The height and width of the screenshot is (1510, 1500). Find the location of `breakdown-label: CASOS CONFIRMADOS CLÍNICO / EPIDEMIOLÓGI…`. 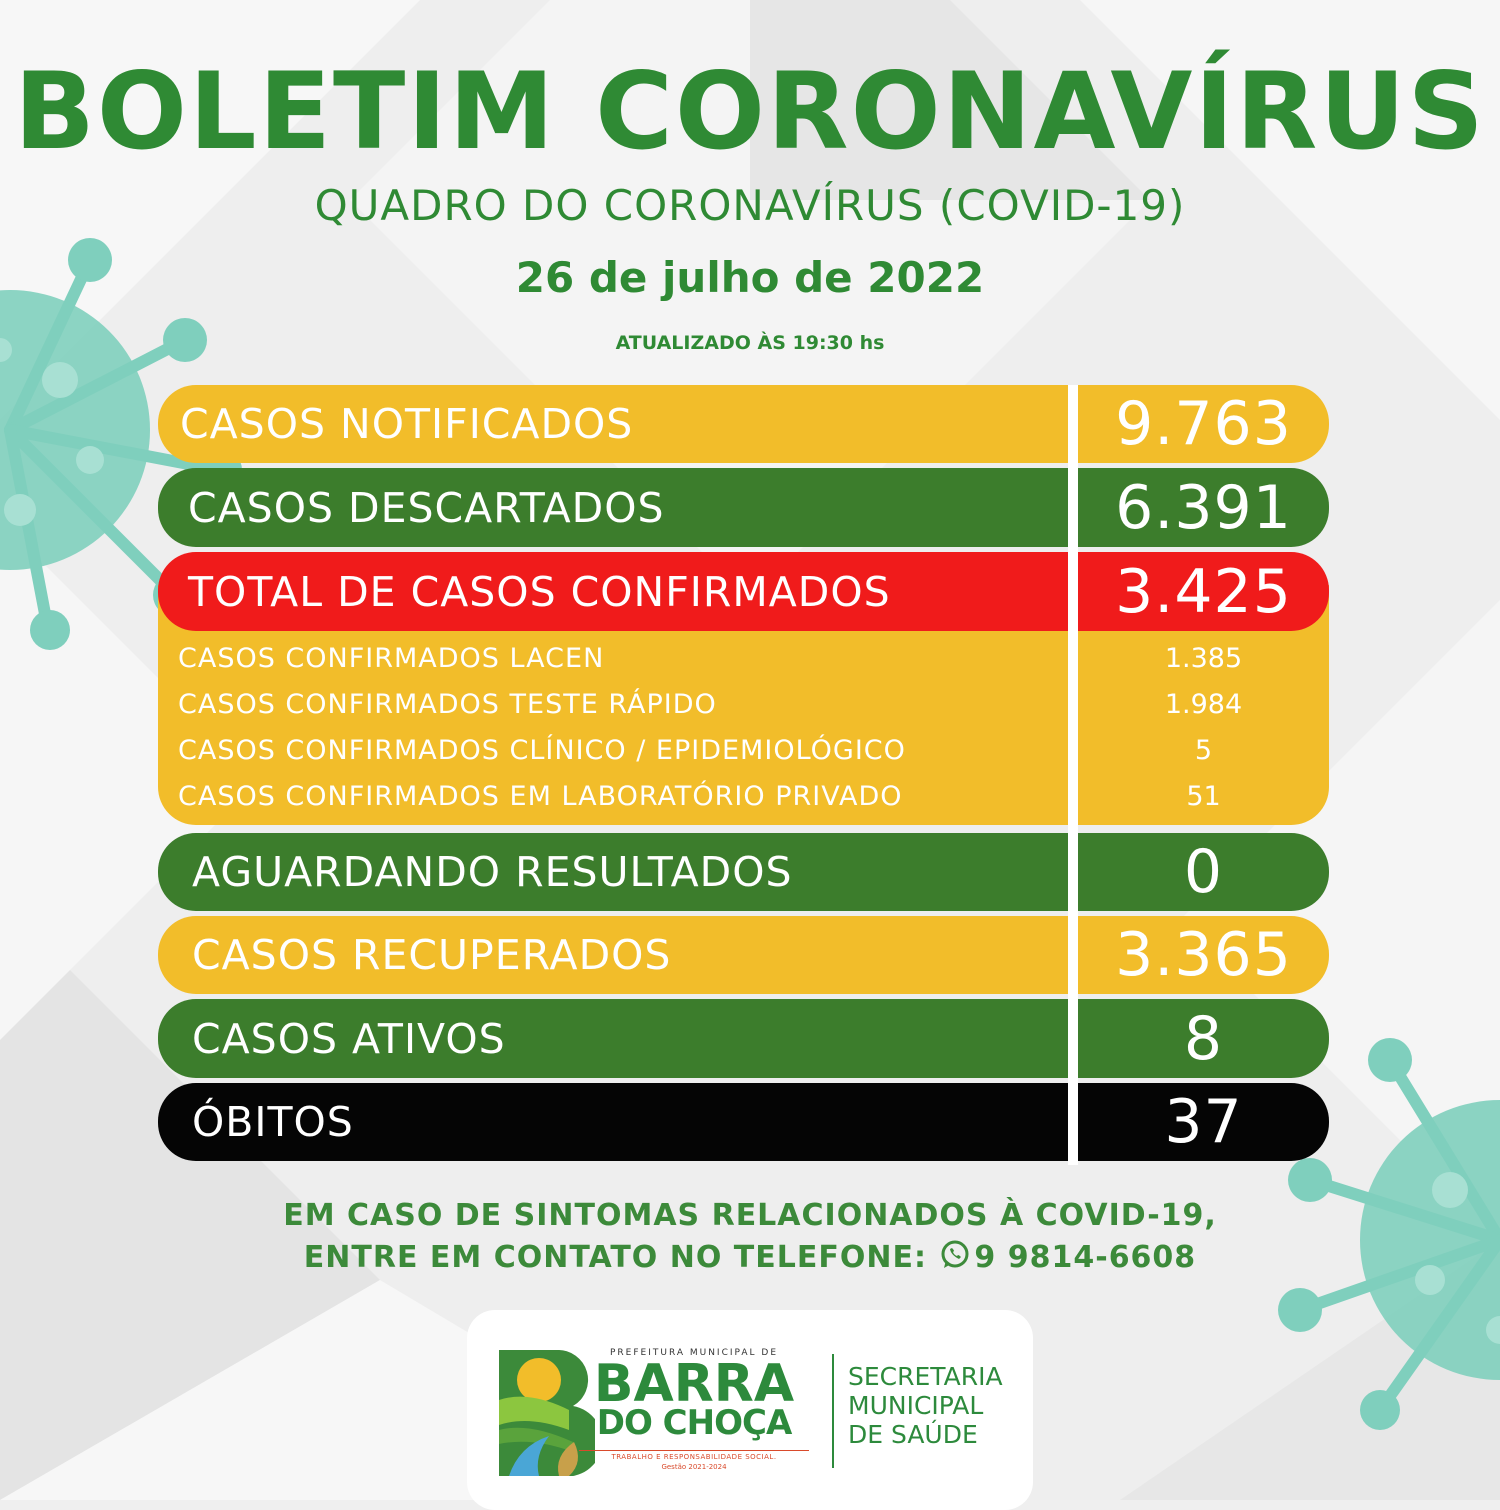

breakdown-label: CASOS CONFIRMADOS CLÍNICO / EPIDEMIOLÓGI… is located at coordinates (542, 750).